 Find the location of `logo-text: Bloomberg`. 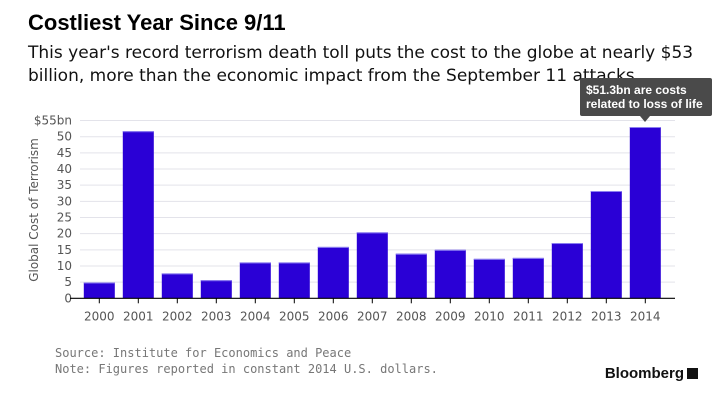

logo-text: Bloomberg is located at coordinates (644, 373).